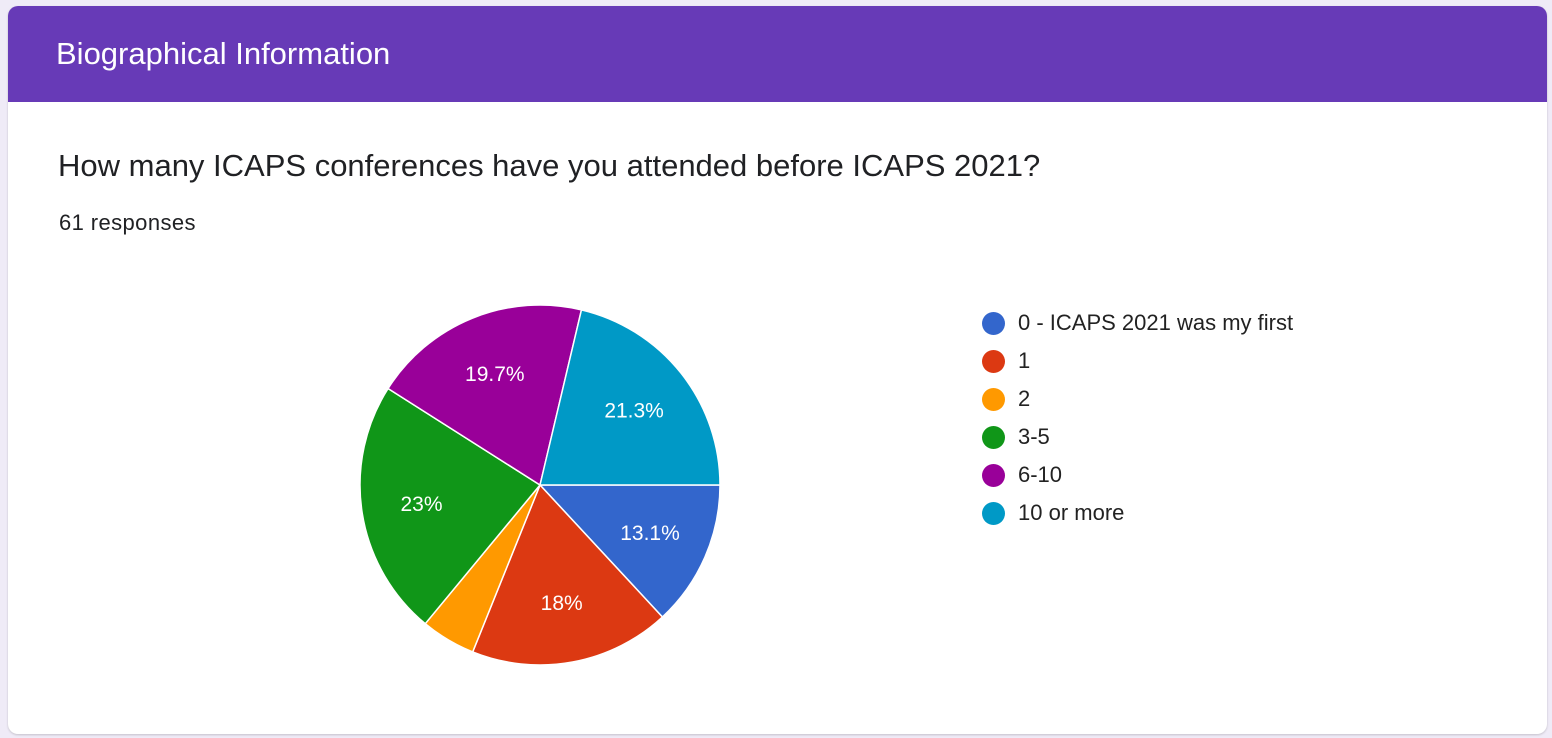 The height and width of the screenshot is (738, 1552). What do you see at coordinates (495, 374) in the screenshot?
I see `pie-slice-label-4: 19.7%` at bounding box center [495, 374].